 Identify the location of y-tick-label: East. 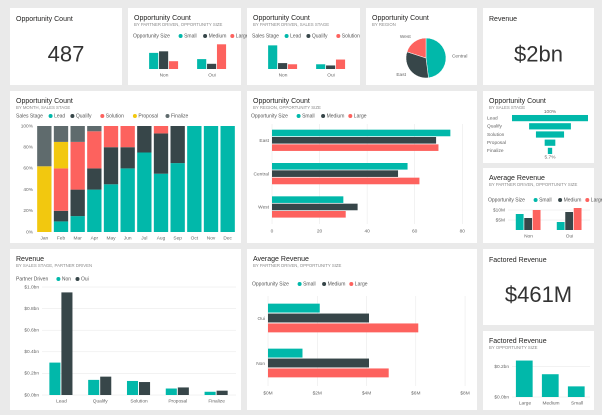
(264, 141).